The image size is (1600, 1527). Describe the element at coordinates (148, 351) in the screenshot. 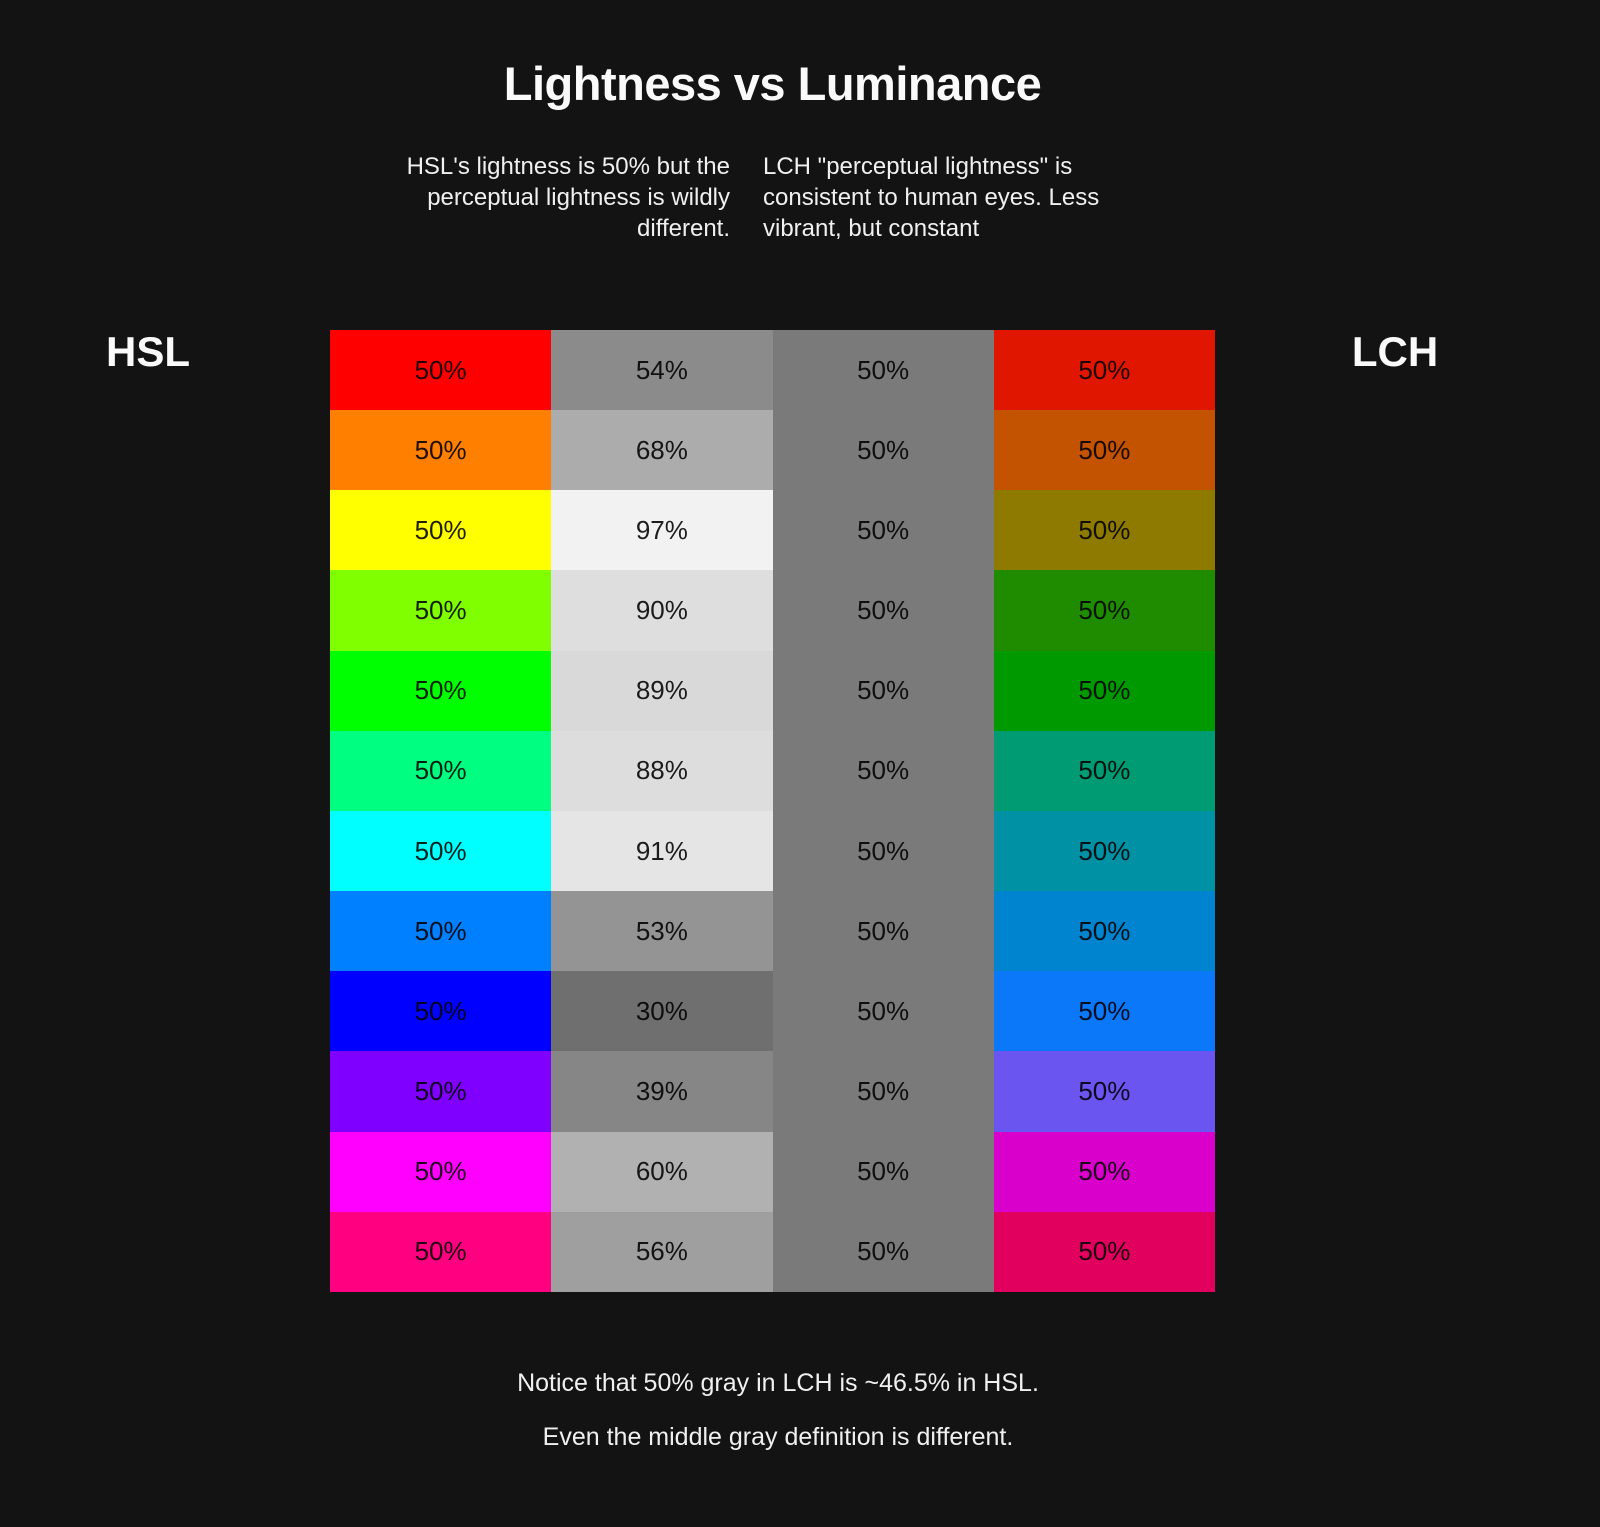

I see `hsl-column-label: HSL` at that location.